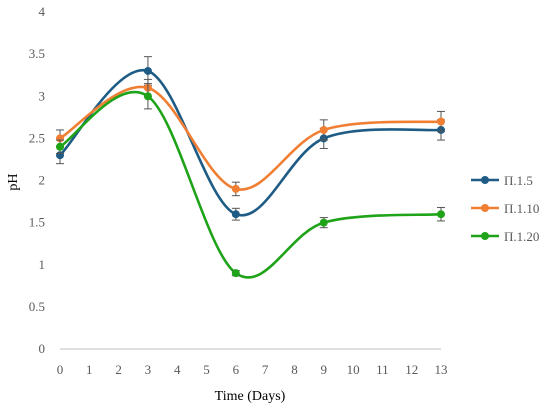  Describe the element at coordinates (13, 181) in the screenshot. I see `y-axis-label: pH` at that location.